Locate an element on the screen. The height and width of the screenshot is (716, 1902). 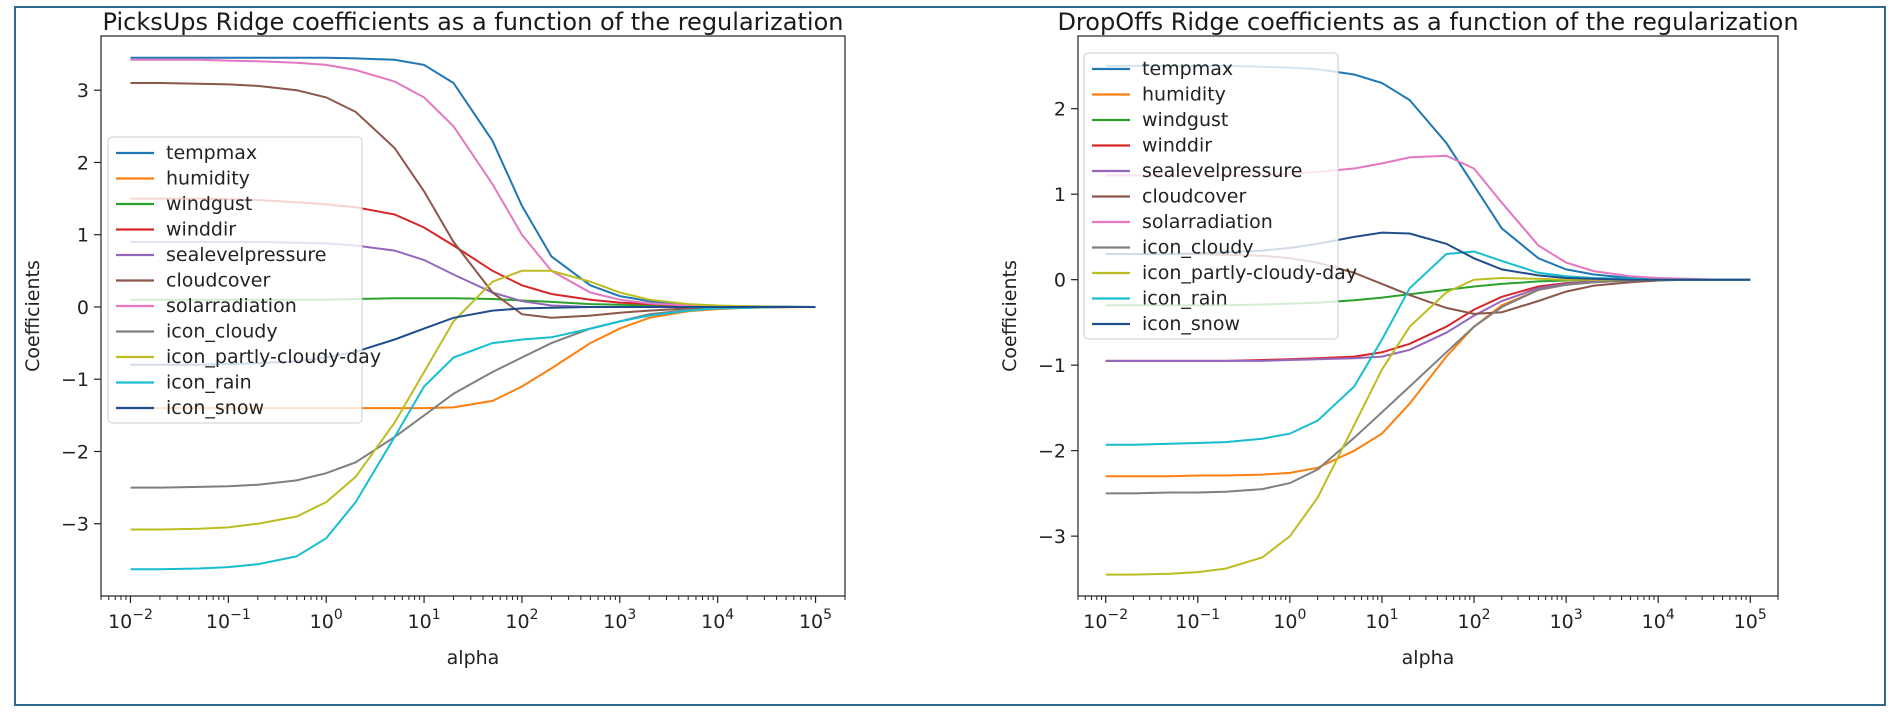
y-tick-label: 3 is located at coordinates (83, 91).